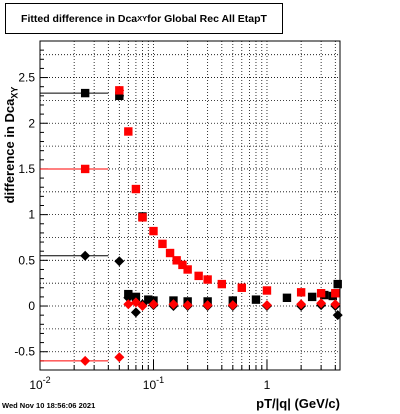  I want to click on y-axis-label-main: difference in Dca, so click(9, 151).